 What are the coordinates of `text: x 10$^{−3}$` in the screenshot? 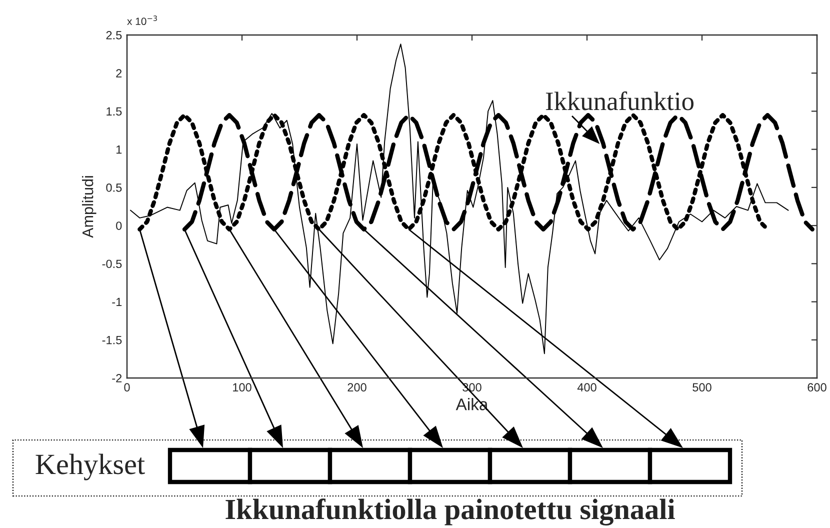 It's located at (142, 21).